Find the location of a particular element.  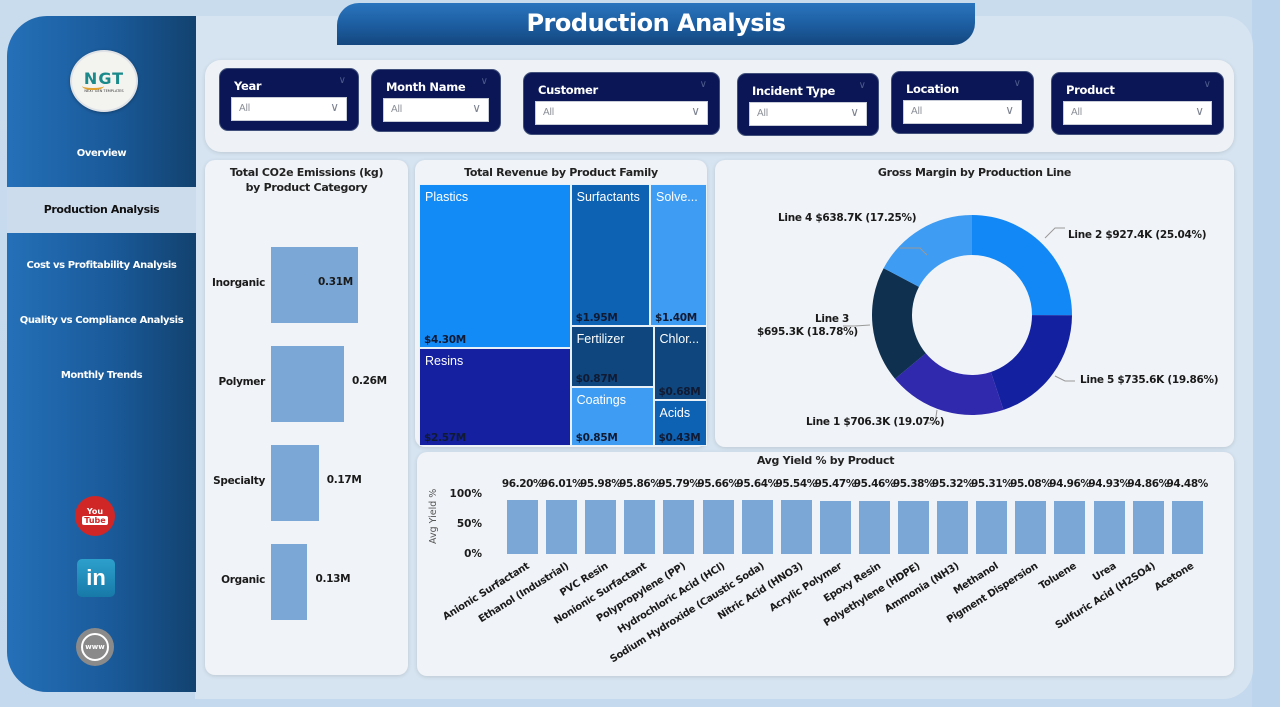

filter-customer: Customer ∨ All ∨ is located at coordinates (621, 103).